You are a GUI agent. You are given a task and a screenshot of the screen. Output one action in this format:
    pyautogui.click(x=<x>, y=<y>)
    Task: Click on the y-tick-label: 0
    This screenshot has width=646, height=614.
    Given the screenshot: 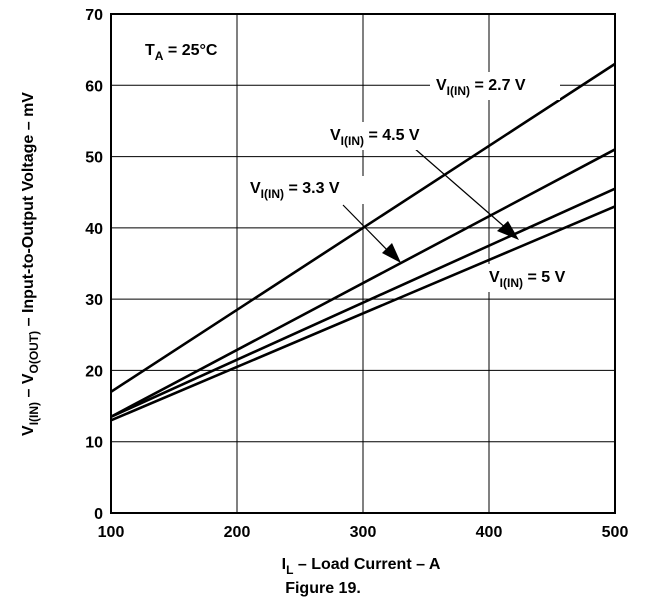 What is the action you would take?
    pyautogui.click(x=98, y=514)
    